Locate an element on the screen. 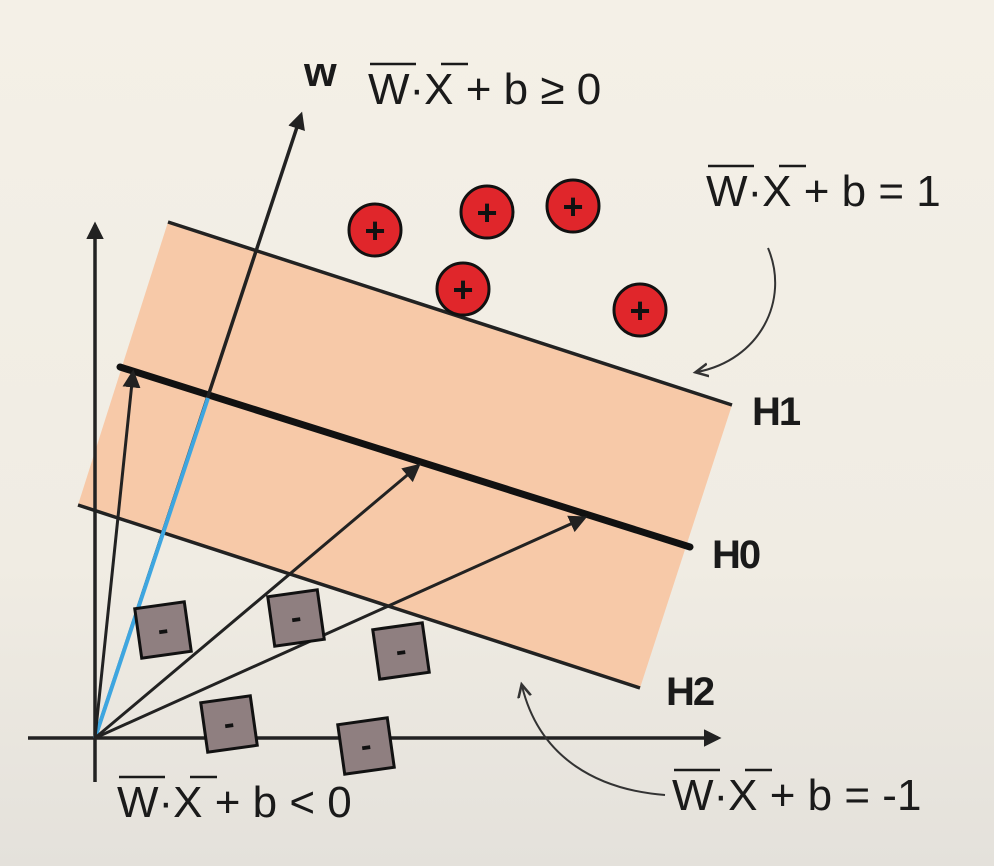 This screenshot has width=994, height=866. svg-text: W·X + b < 0 is located at coordinates (234, 802).